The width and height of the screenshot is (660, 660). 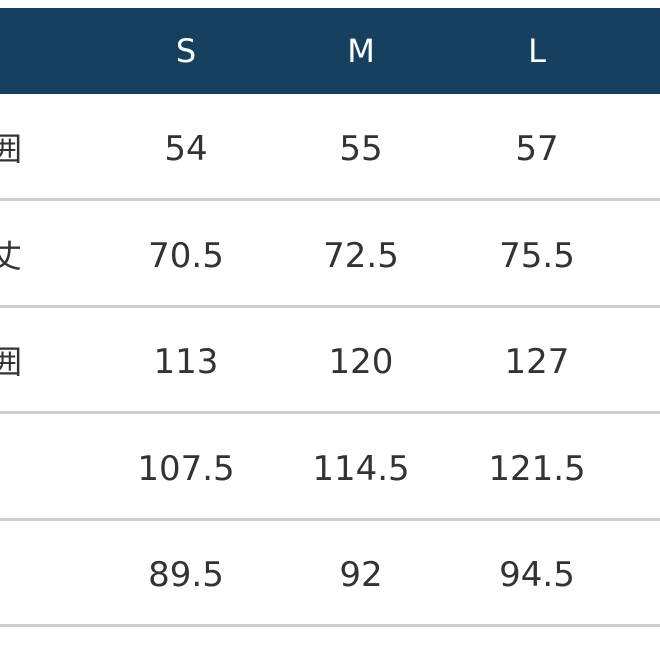 I want to click on column-header-m: M, so click(x=361, y=51).